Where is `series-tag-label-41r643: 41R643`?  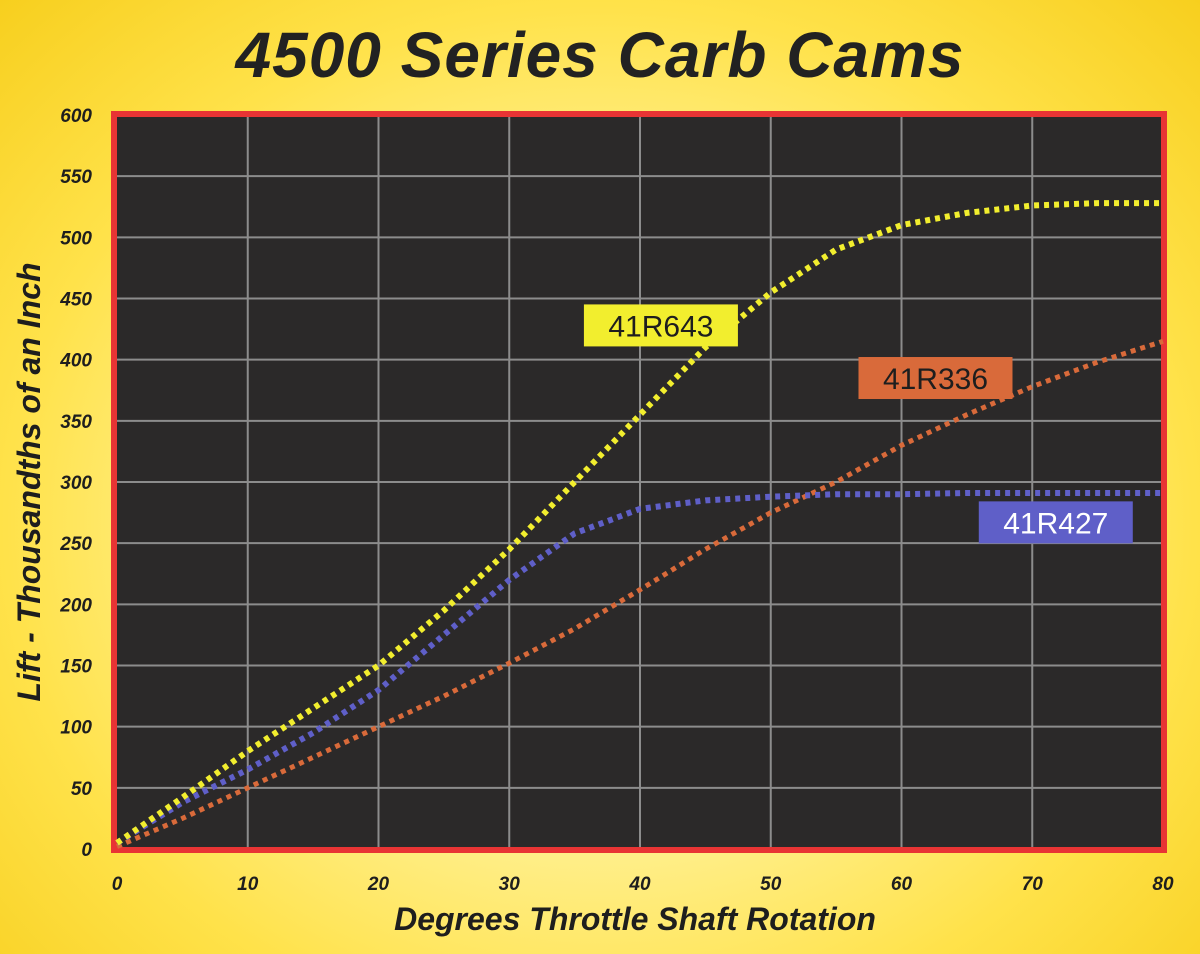
series-tag-label-41r643: 41R643 is located at coordinates (660, 326).